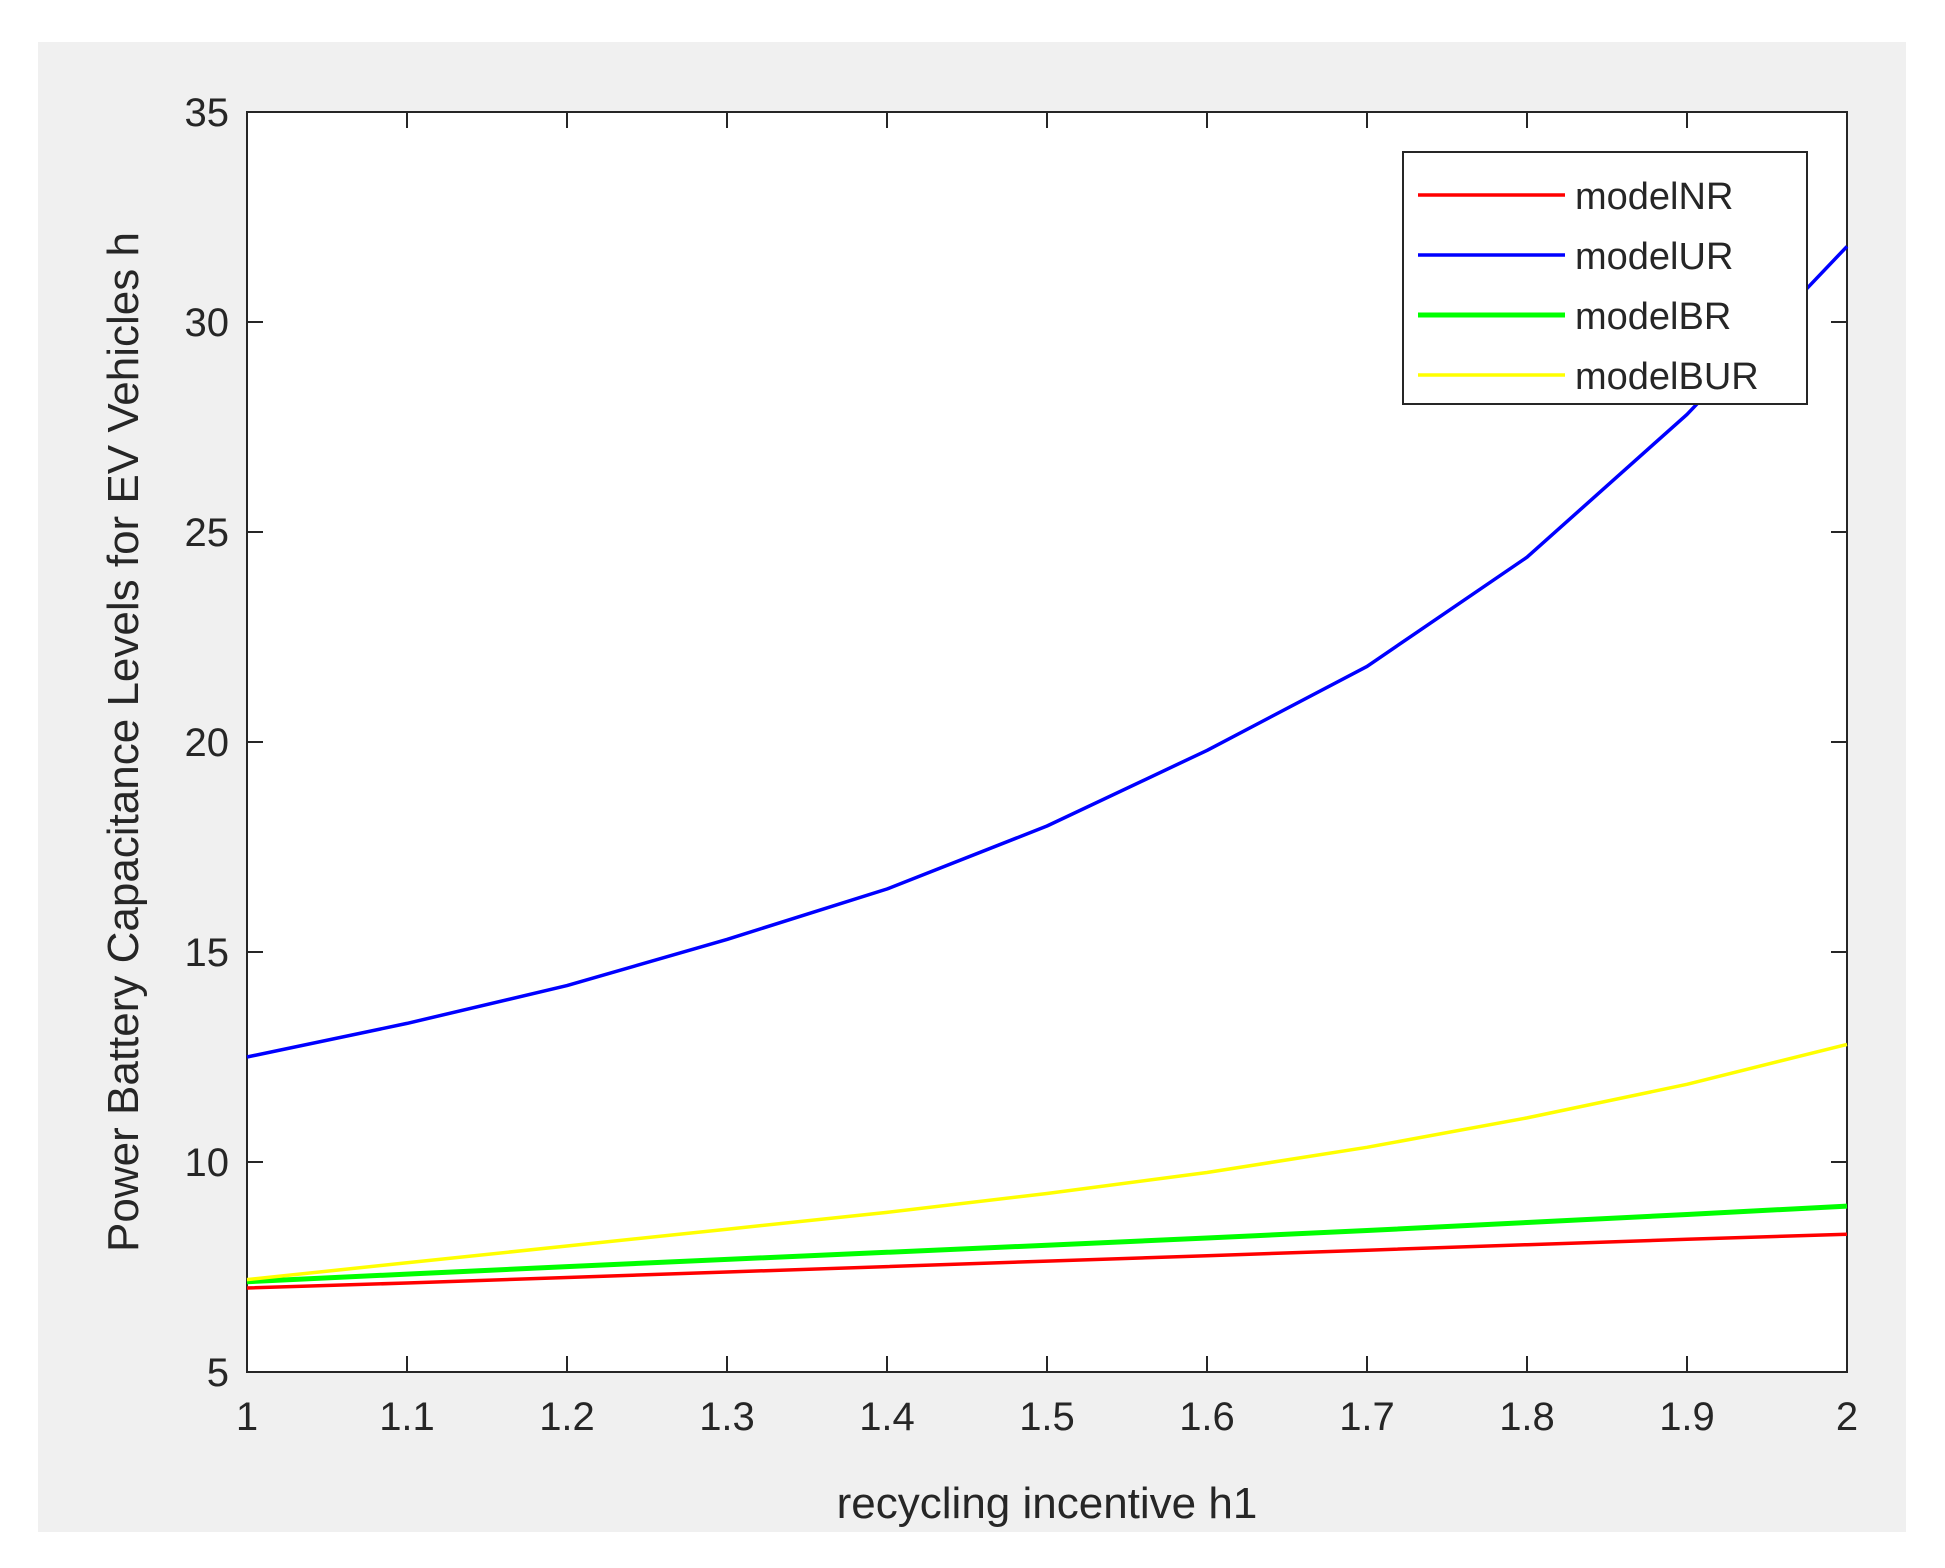 The image size is (1945, 1568). I want to click on y-tick-label: 15, so click(207, 953).